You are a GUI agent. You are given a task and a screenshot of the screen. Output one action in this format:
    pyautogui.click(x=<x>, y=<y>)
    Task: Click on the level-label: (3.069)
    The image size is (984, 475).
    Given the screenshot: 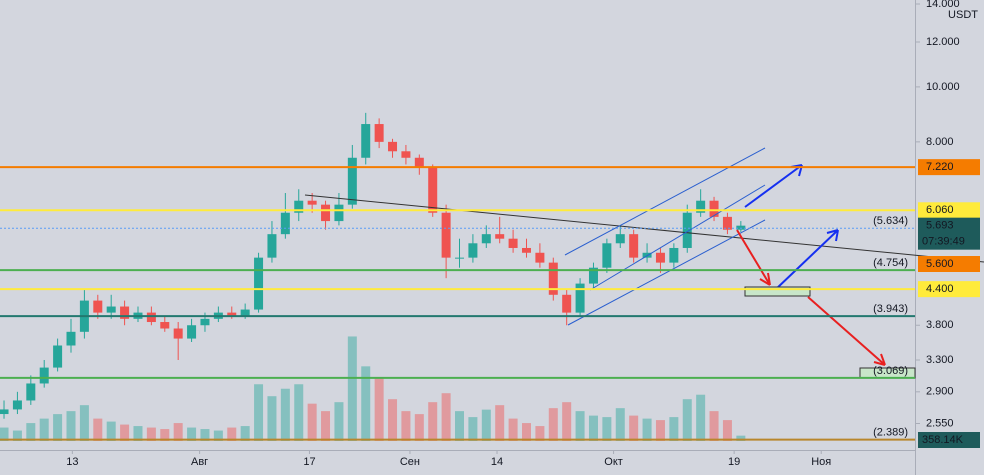 What is the action you would take?
    pyautogui.click(x=890, y=371)
    